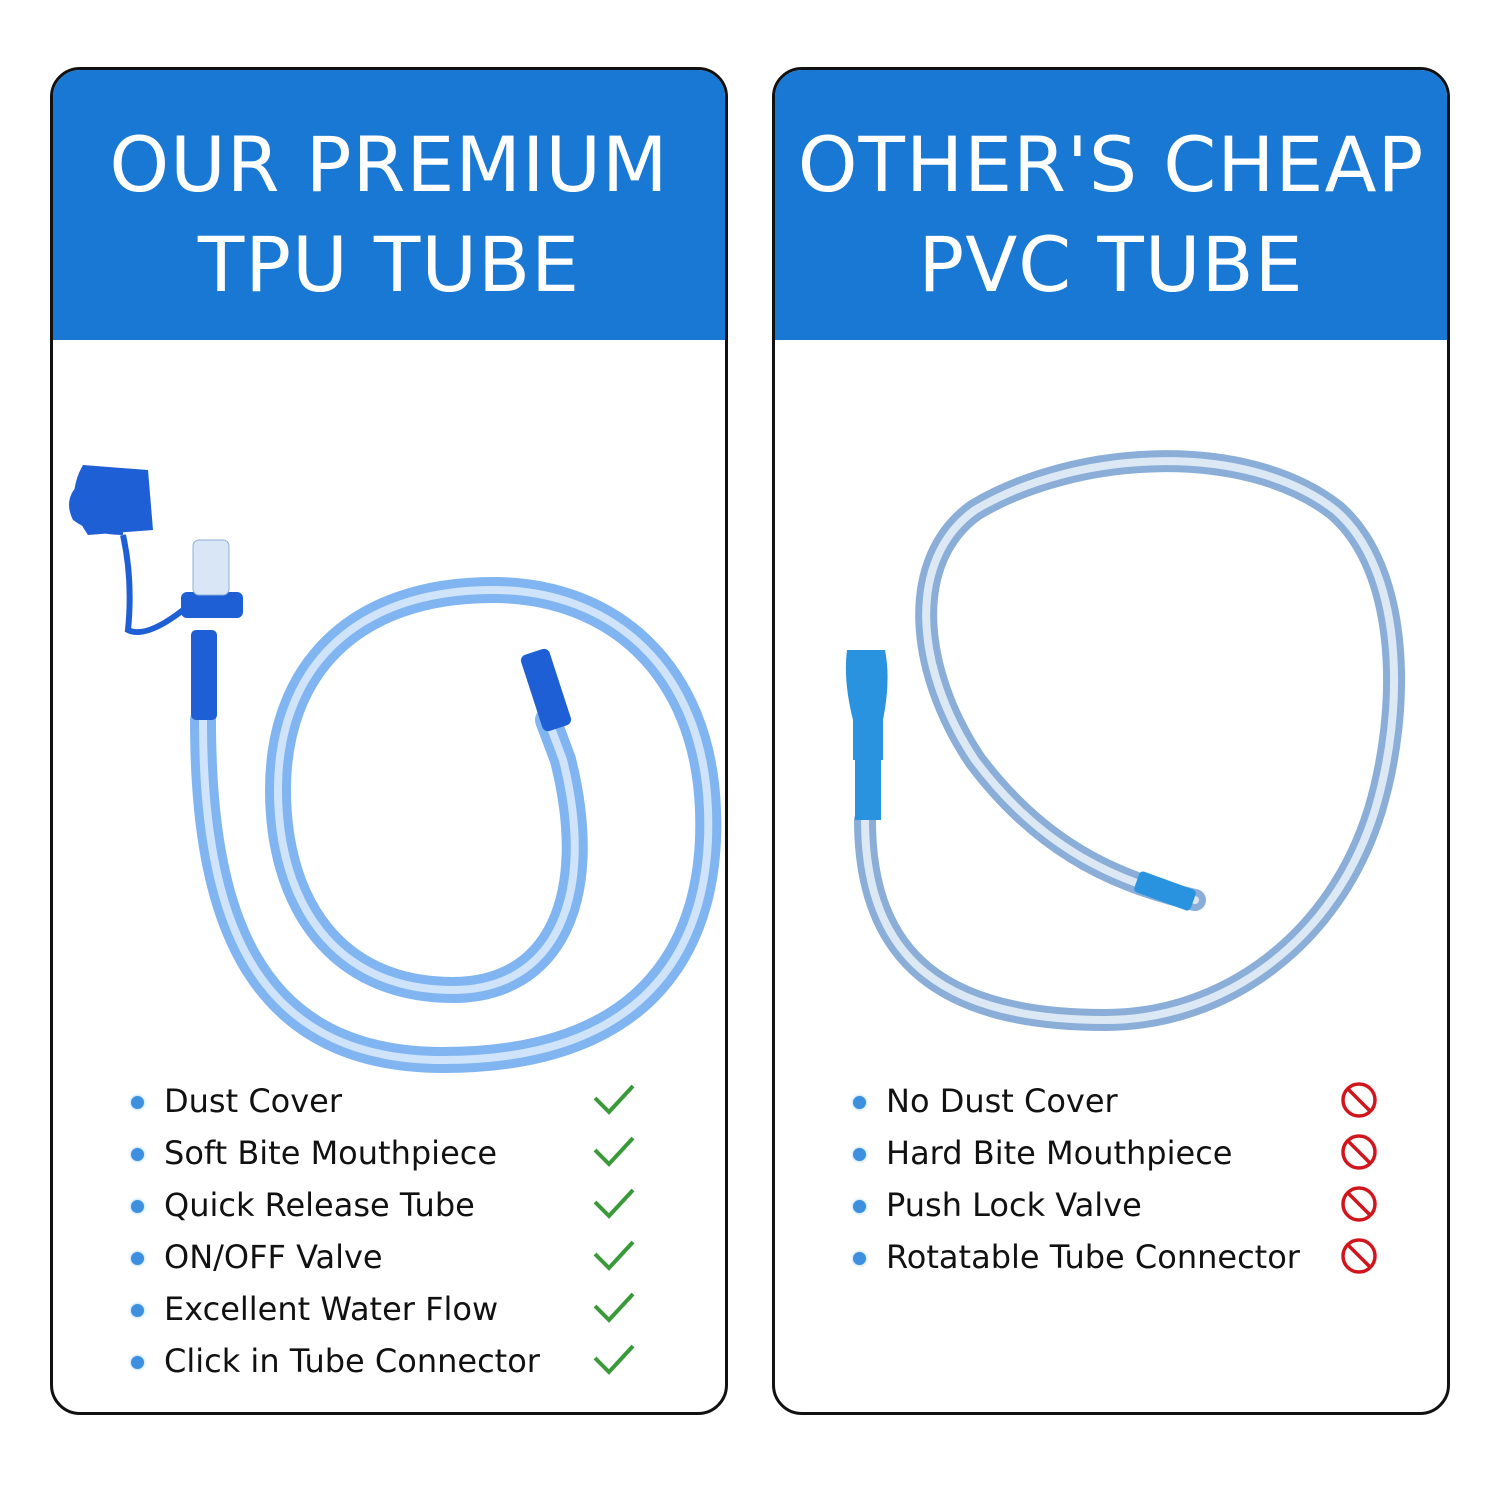 The height and width of the screenshot is (1500, 1500). I want to click on feature-item: Rotatable Tube Connector, so click(1111, 1258).